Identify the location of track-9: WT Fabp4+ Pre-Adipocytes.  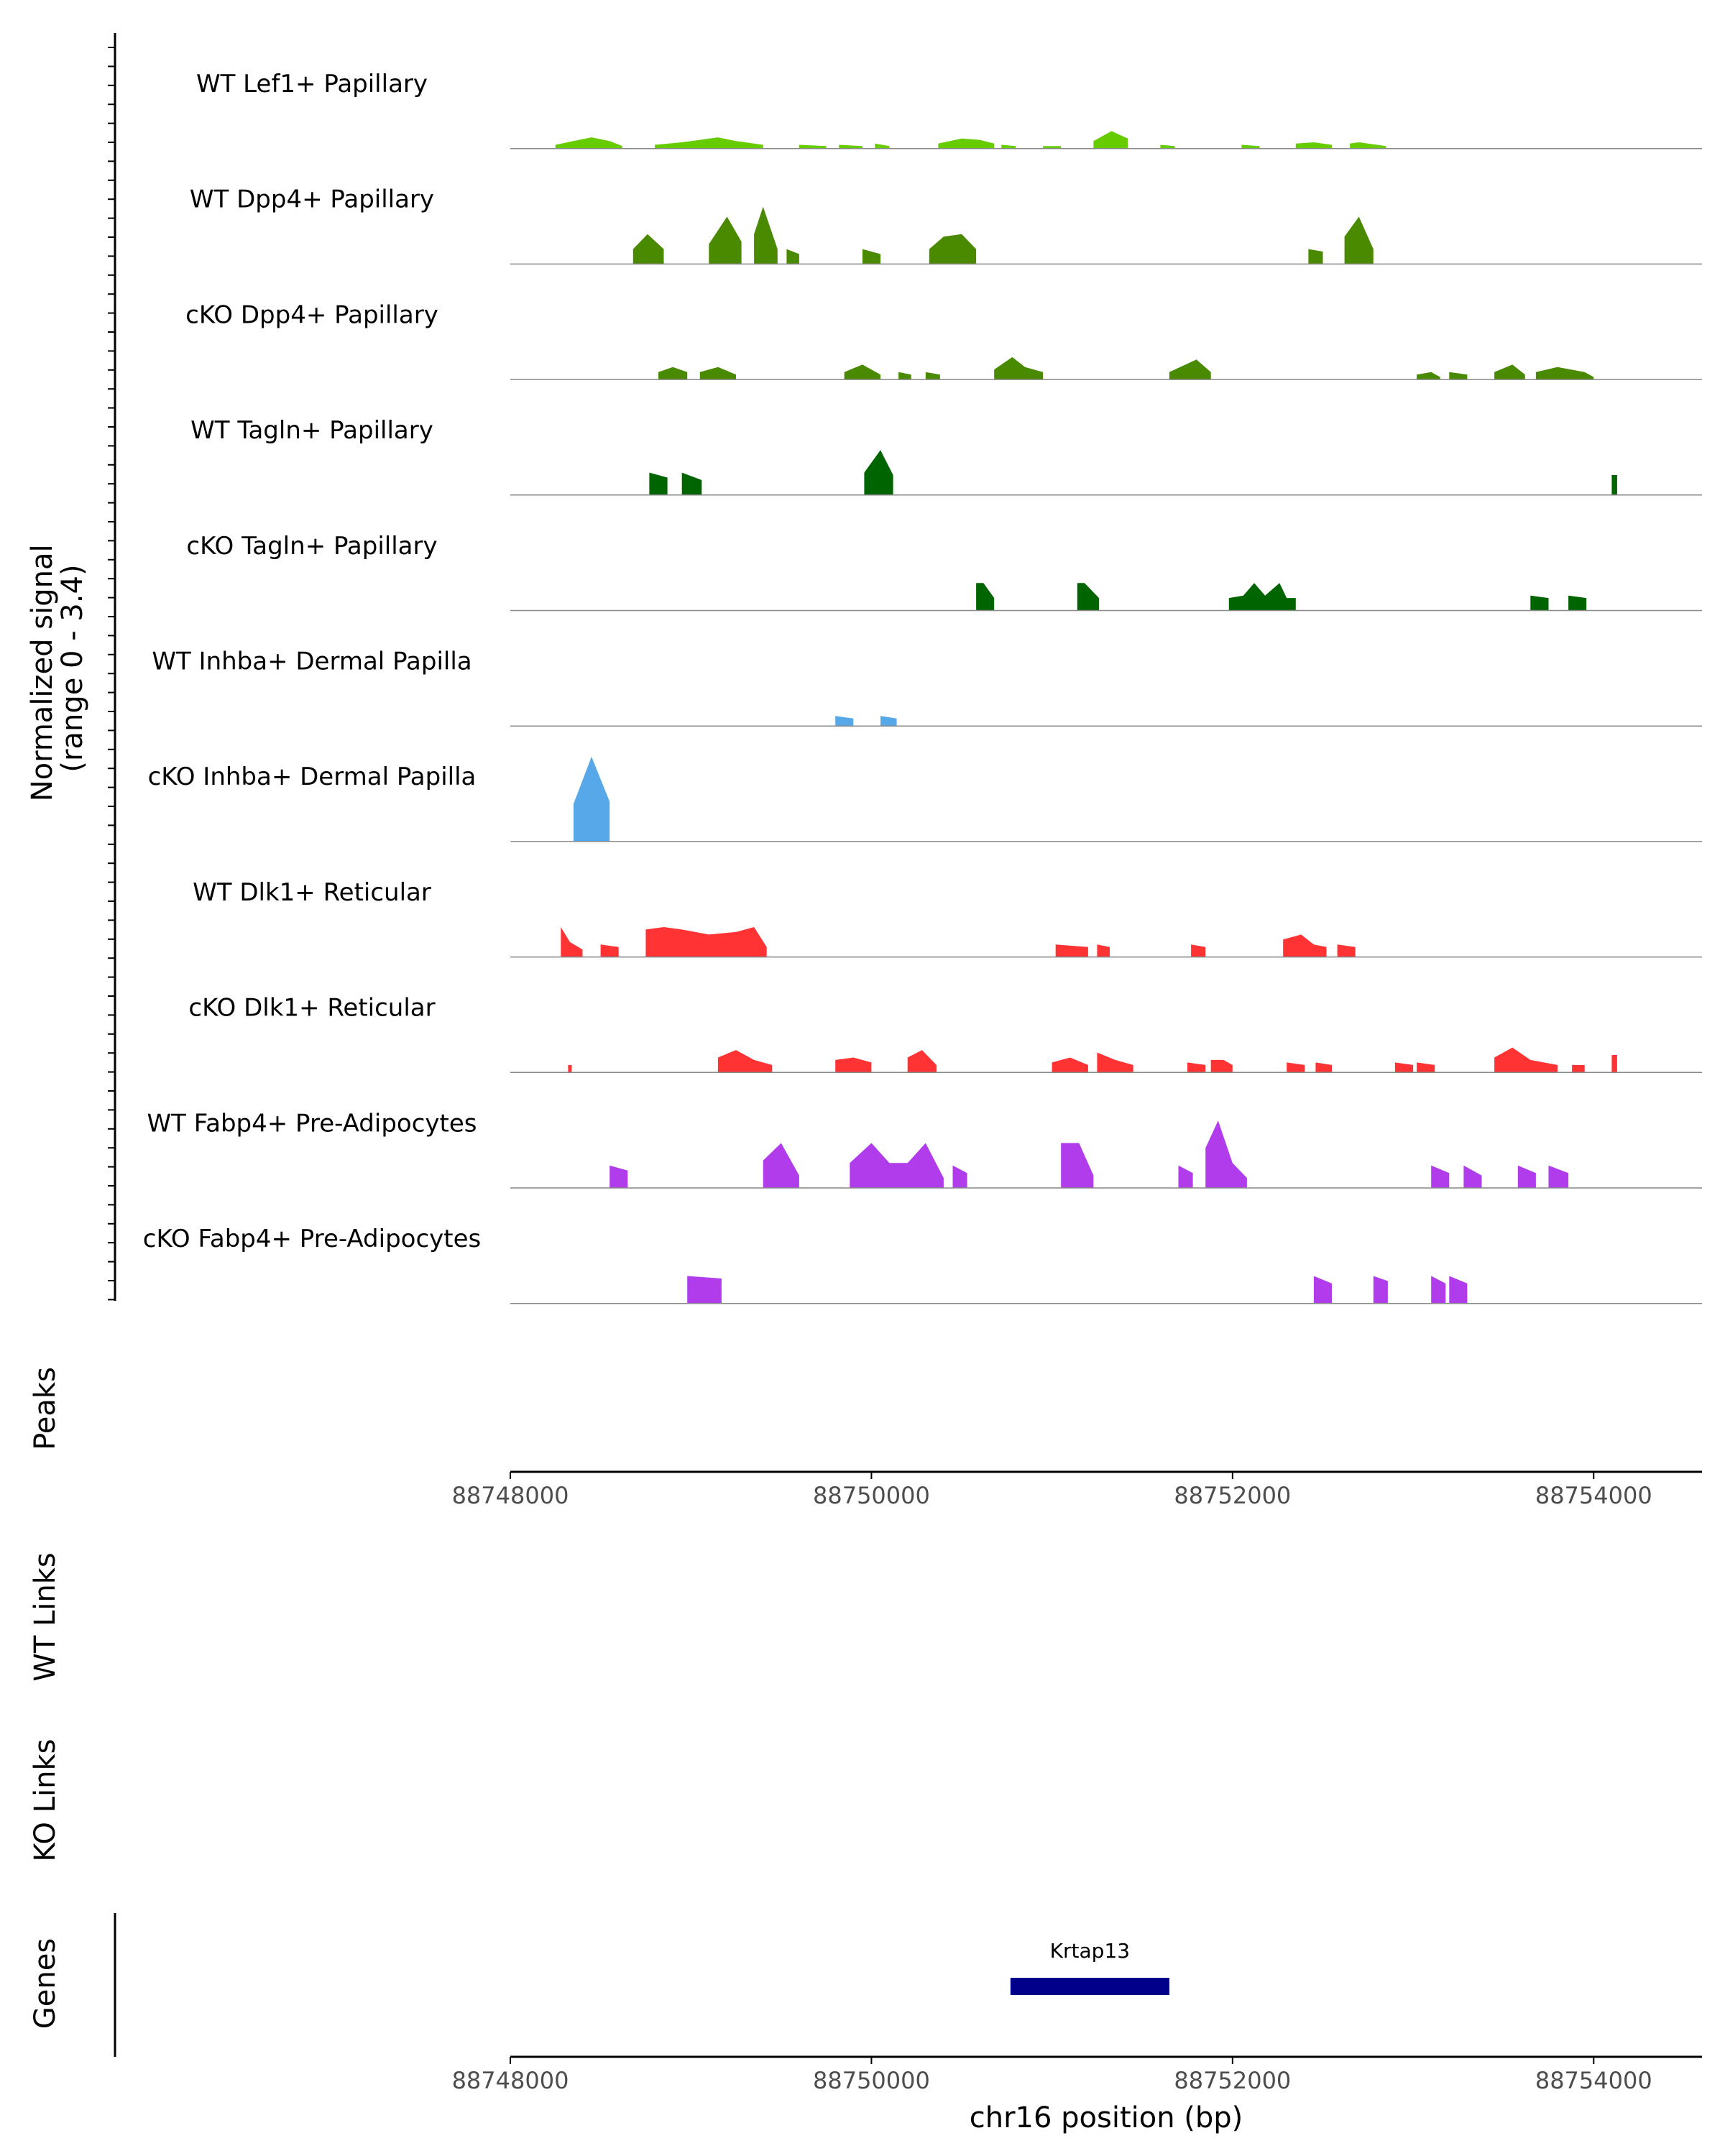
(924, 1149).